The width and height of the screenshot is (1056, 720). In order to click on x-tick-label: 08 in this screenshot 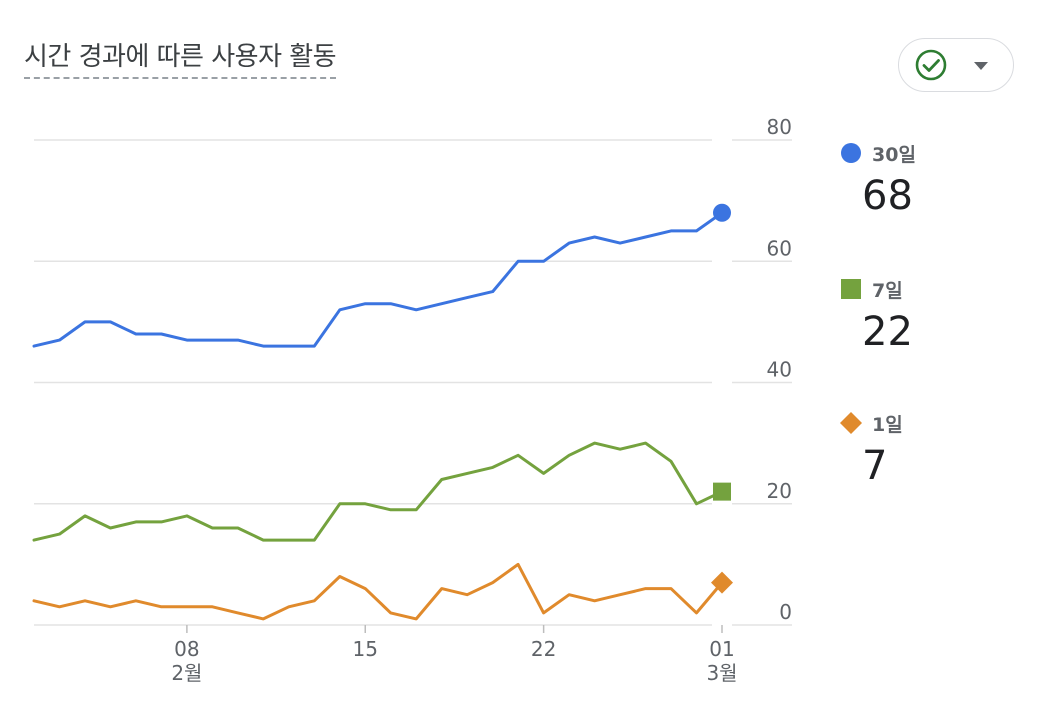, I will do `click(186, 649)`.